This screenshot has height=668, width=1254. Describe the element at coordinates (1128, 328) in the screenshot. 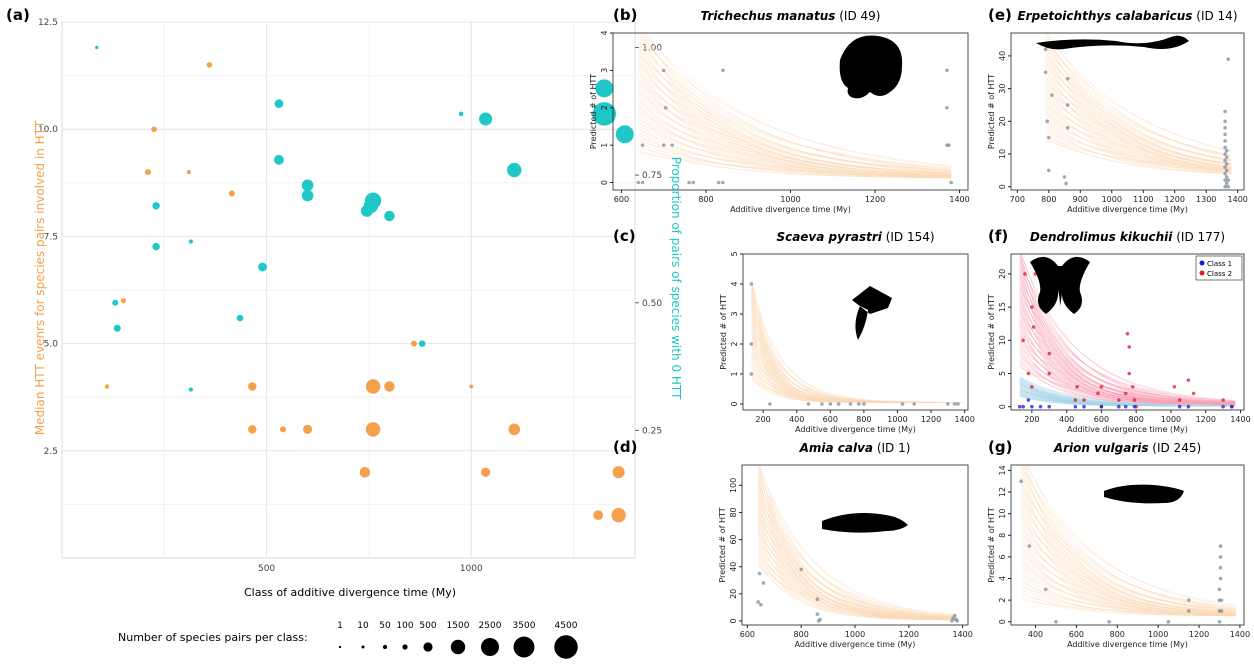

I see `curve-class2` at that location.